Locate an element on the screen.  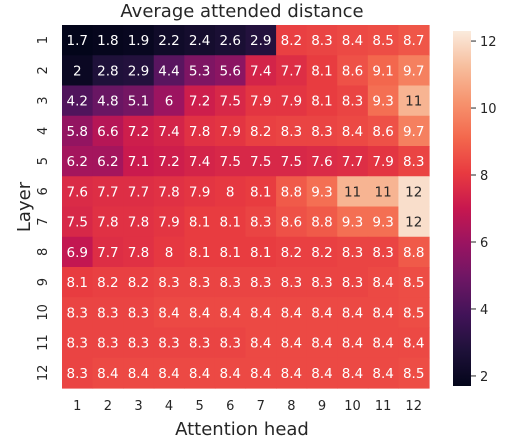
cell-value-label: 7.7 is located at coordinates (138, 192).